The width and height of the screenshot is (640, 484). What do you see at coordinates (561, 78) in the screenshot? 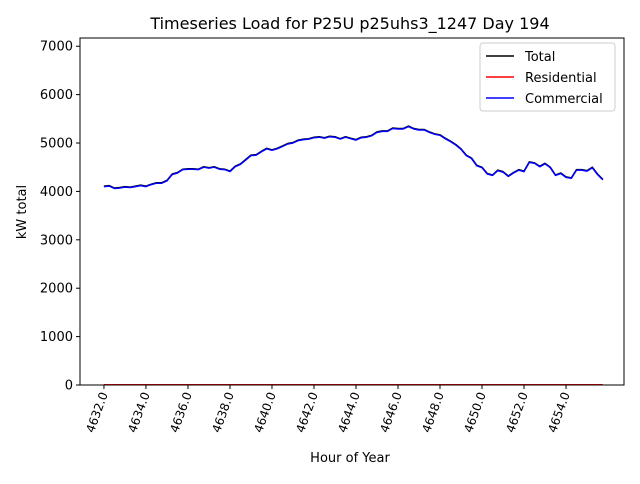
I see `legend-label-residential: Residential` at bounding box center [561, 78].